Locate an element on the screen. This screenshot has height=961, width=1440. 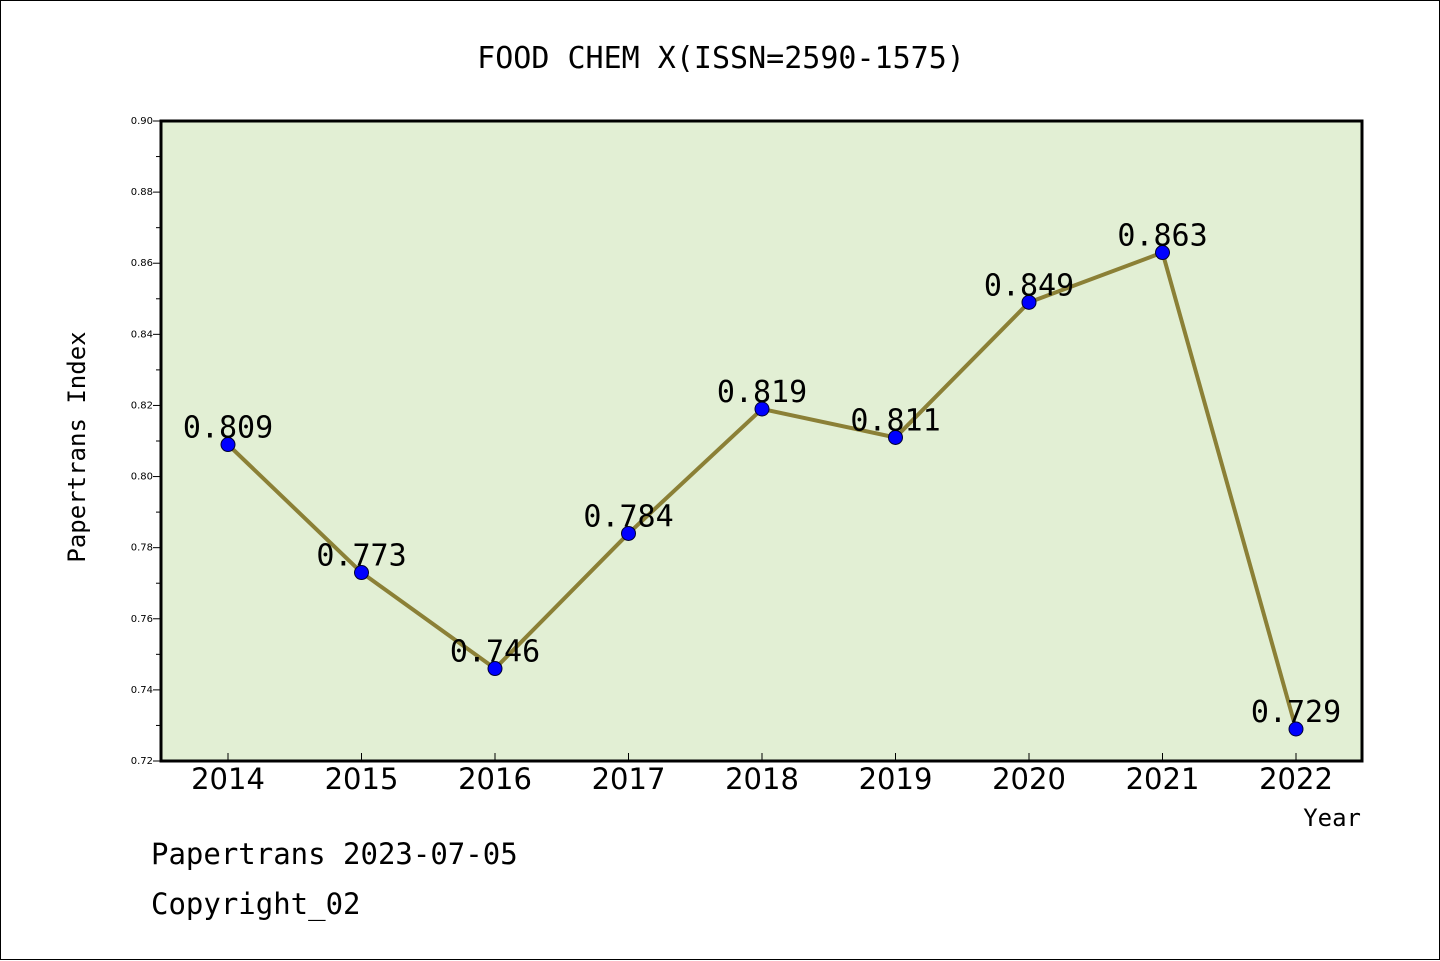
x-axis-ticks: 2014 2015 2016 2017 2018 2019 2020 2021 2022 is located at coordinates (762, 774).